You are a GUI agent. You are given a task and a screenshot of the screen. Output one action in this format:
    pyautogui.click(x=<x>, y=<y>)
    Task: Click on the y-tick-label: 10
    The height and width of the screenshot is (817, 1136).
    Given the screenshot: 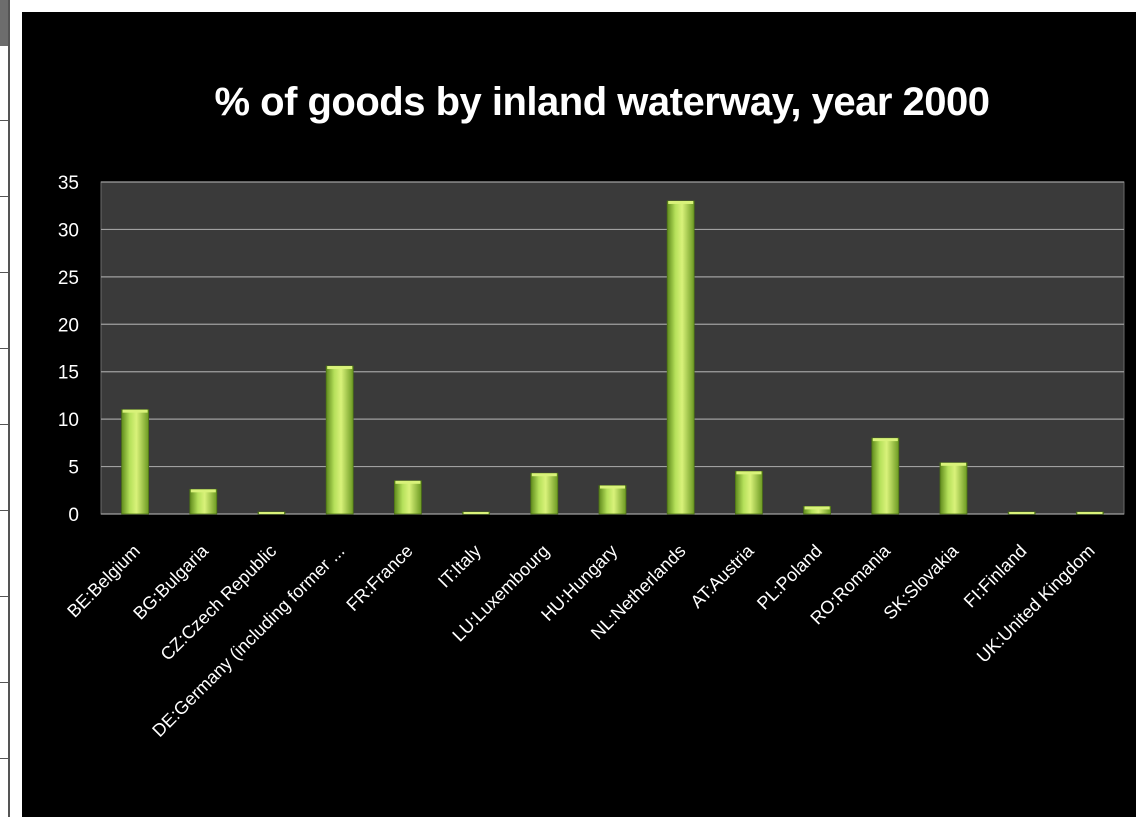 What is the action you would take?
    pyautogui.click(x=68, y=420)
    